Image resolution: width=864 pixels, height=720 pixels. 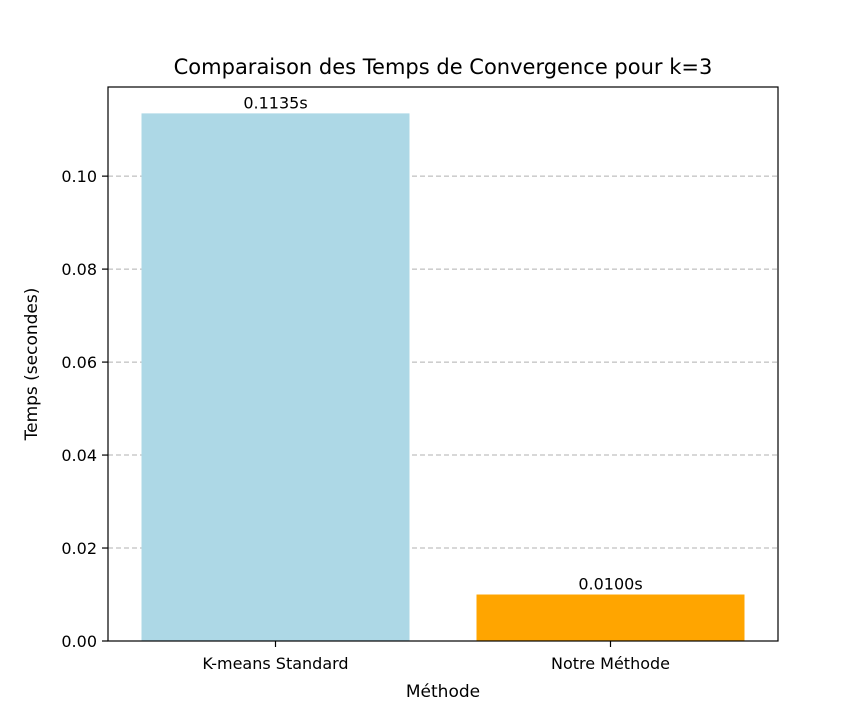 What do you see at coordinates (275, 663) in the screenshot?
I see `x-tick-label: K-means Standard` at bounding box center [275, 663].